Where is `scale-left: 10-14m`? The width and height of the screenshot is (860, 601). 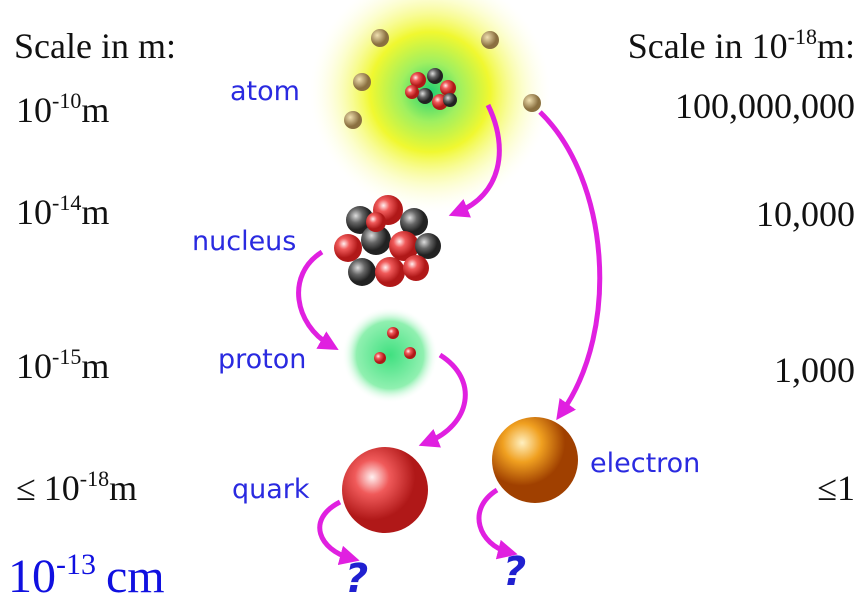 scale-left: 10-14m is located at coordinates (62, 211).